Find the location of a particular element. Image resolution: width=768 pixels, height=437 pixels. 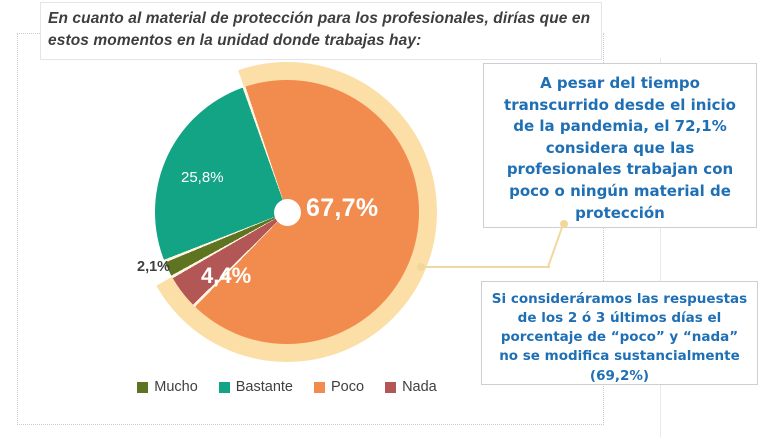

legend-label-poco: Poco is located at coordinates (348, 387).